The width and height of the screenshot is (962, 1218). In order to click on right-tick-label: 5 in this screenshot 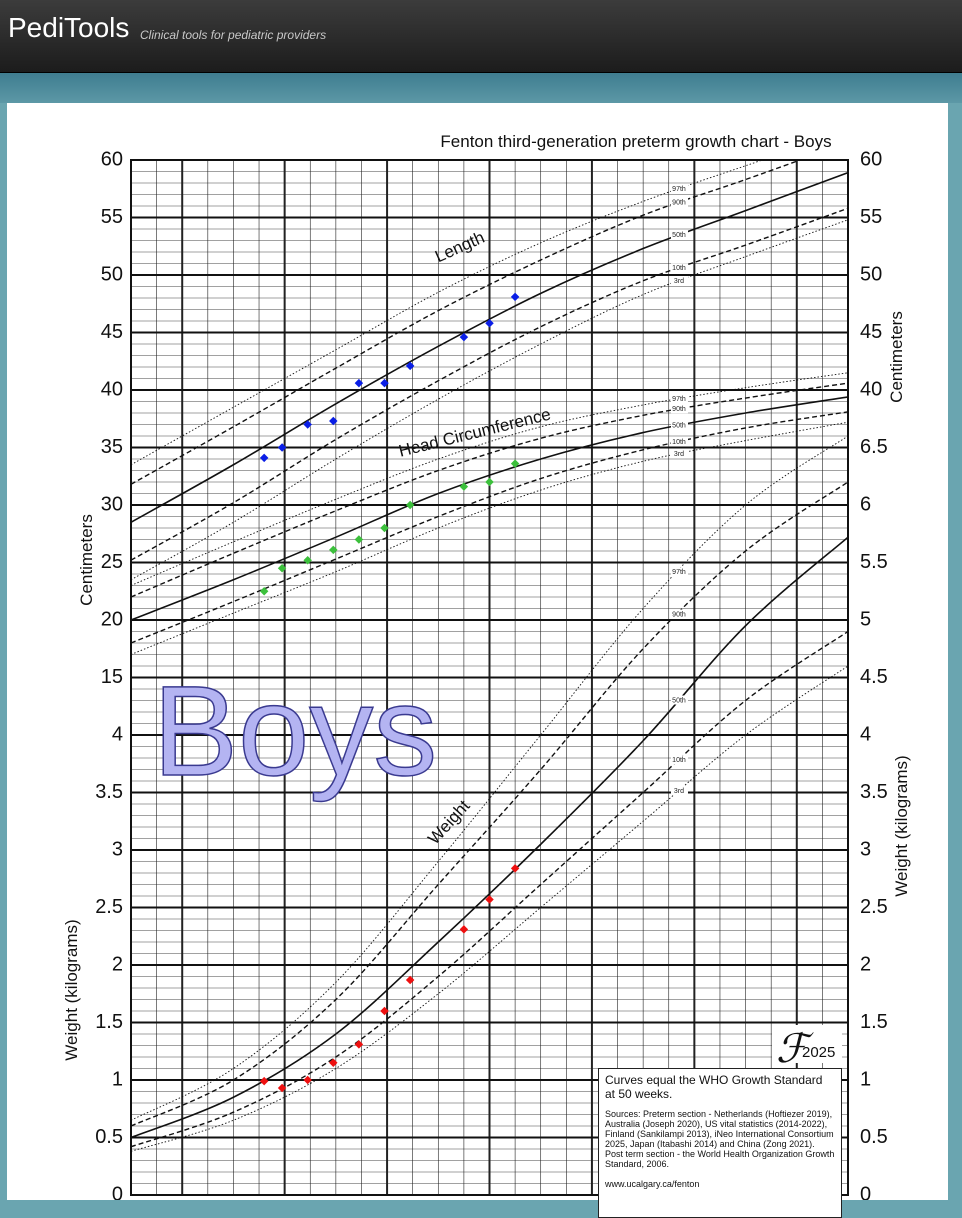, I will do `click(865, 619)`.